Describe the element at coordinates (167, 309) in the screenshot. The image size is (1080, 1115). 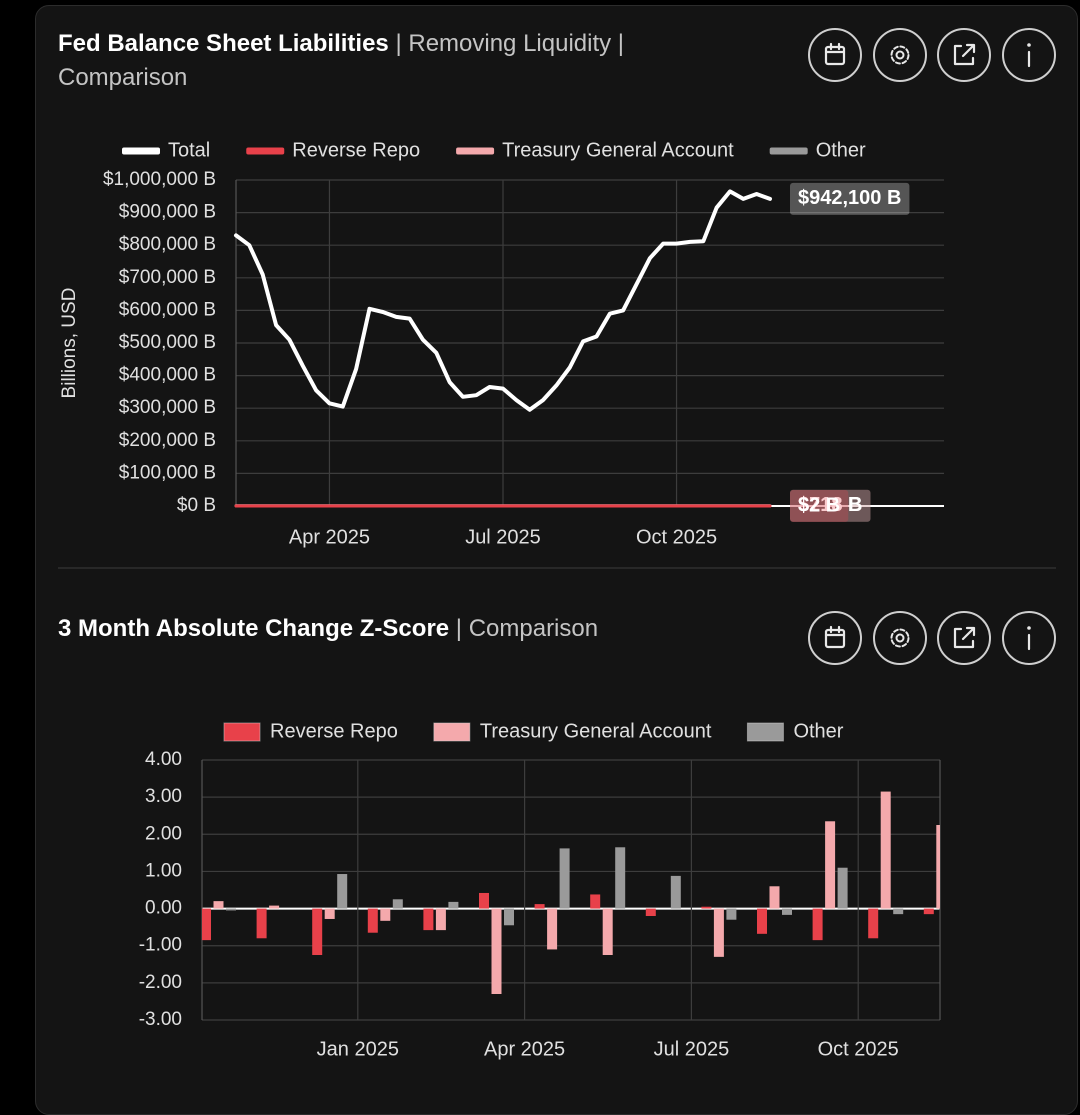
I see `y-tick-label: $600,000 B` at that location.